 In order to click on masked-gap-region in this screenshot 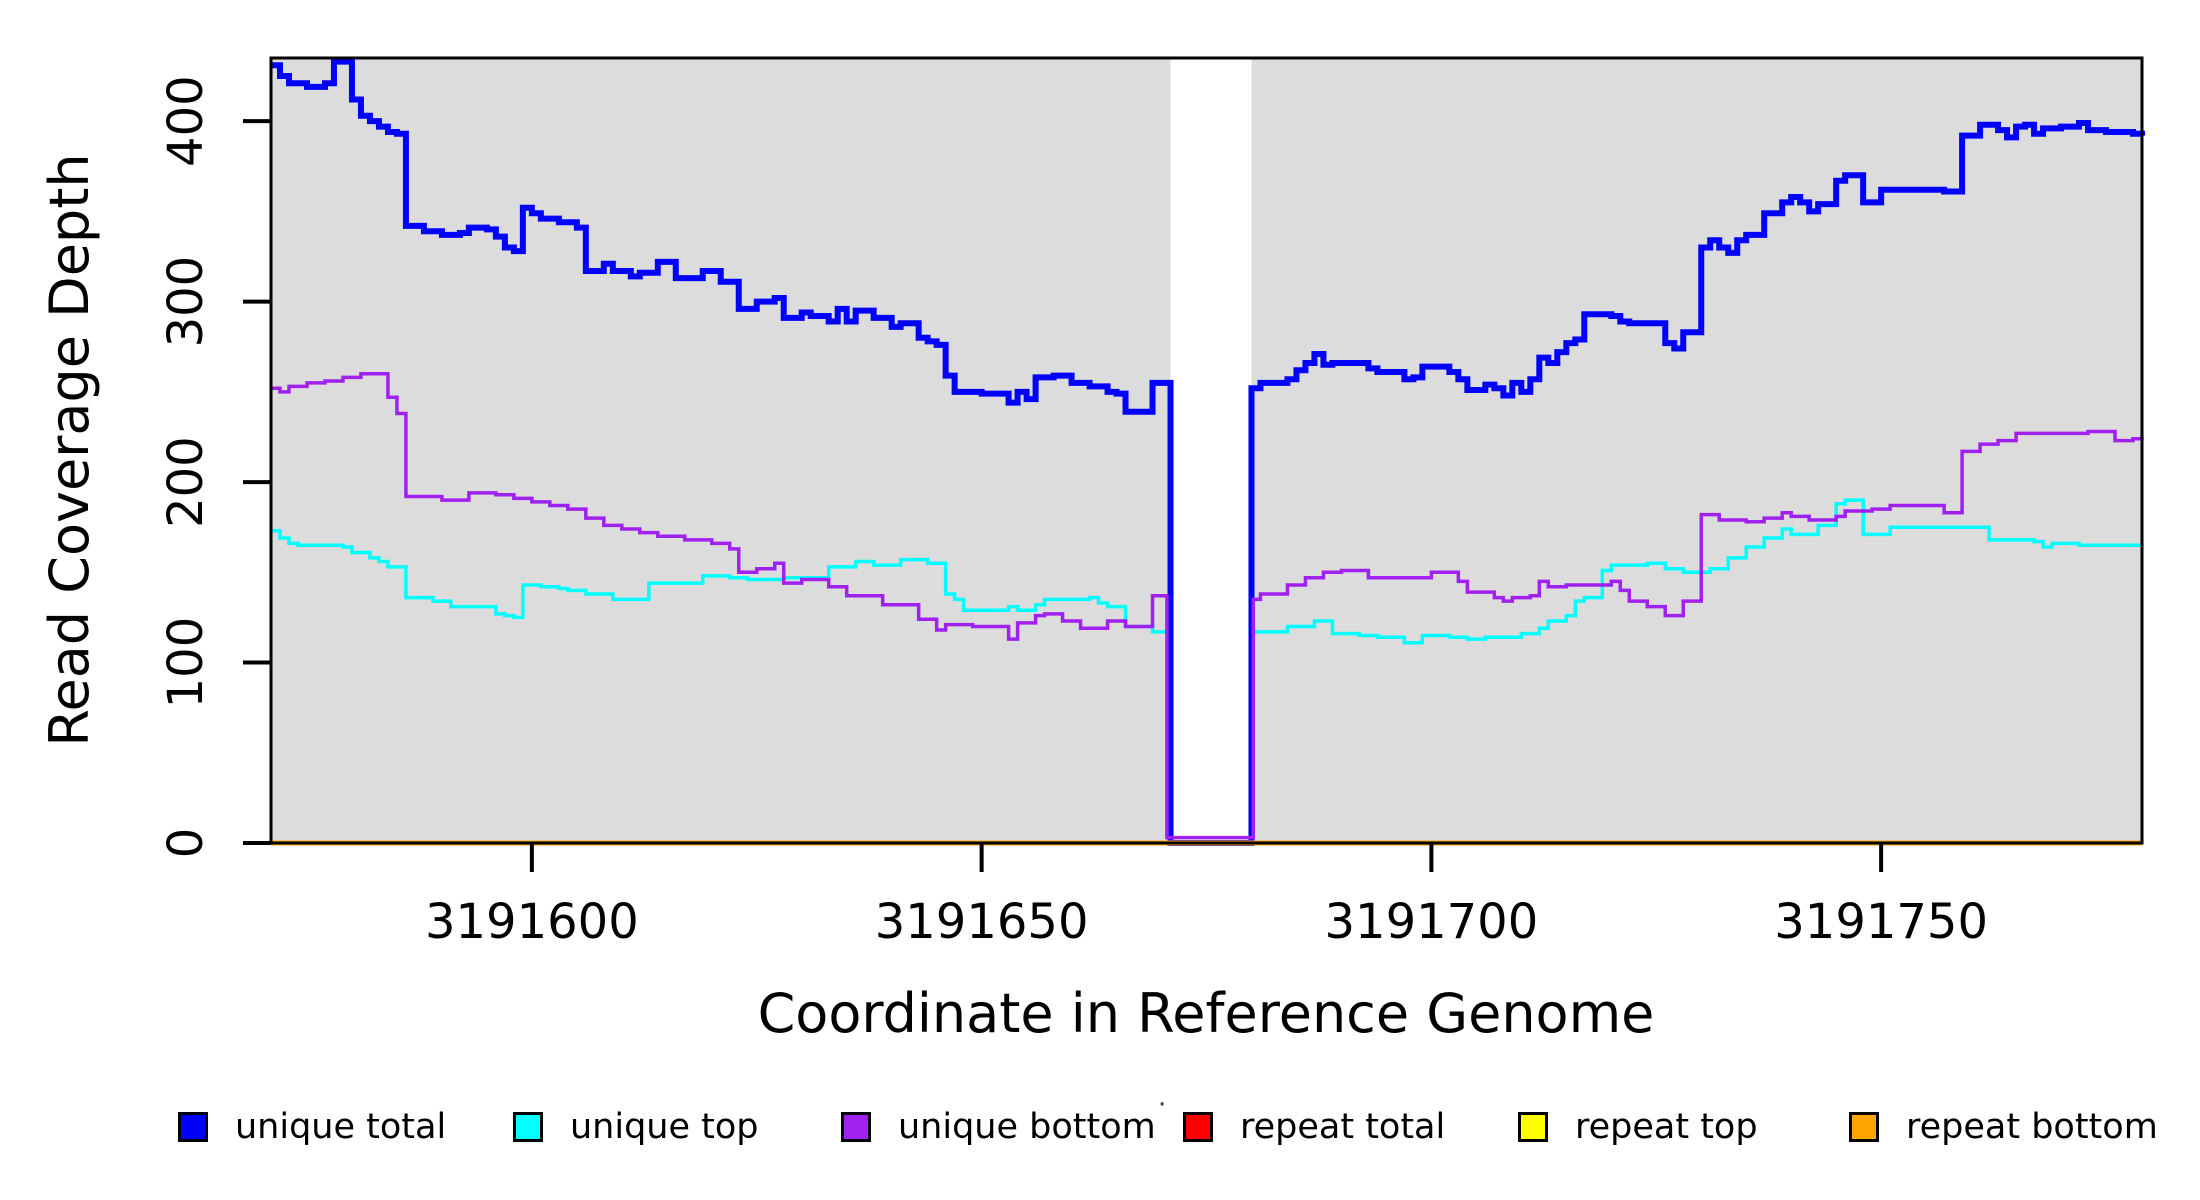, I will do `click(1211, 450)`.